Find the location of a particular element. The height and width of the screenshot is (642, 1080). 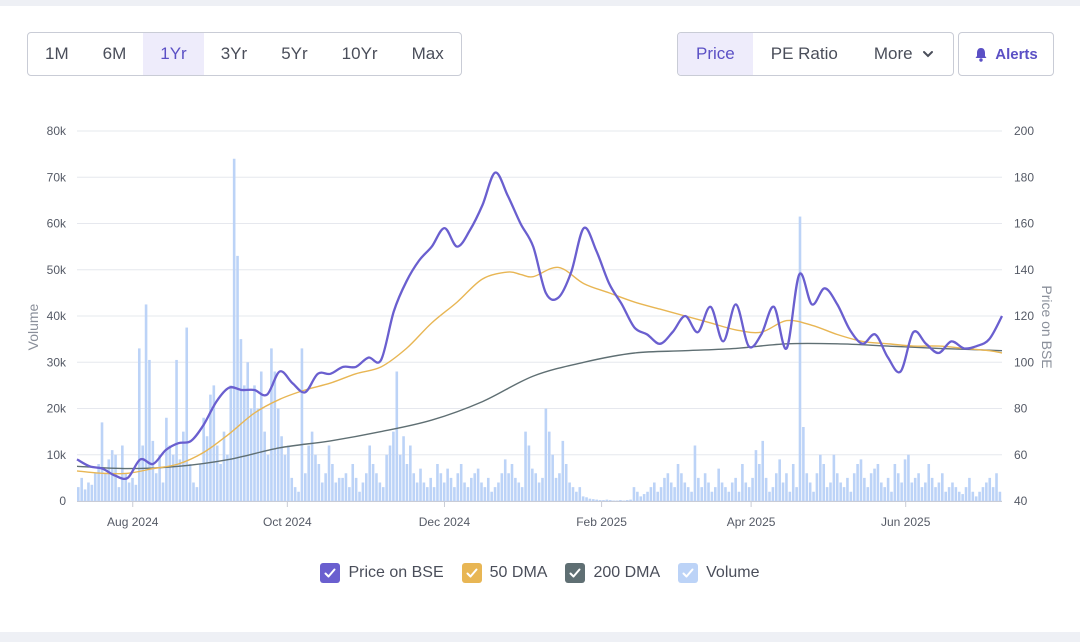

legend-item-200-dma: 200 DMA is located at coordinates (612, 573).